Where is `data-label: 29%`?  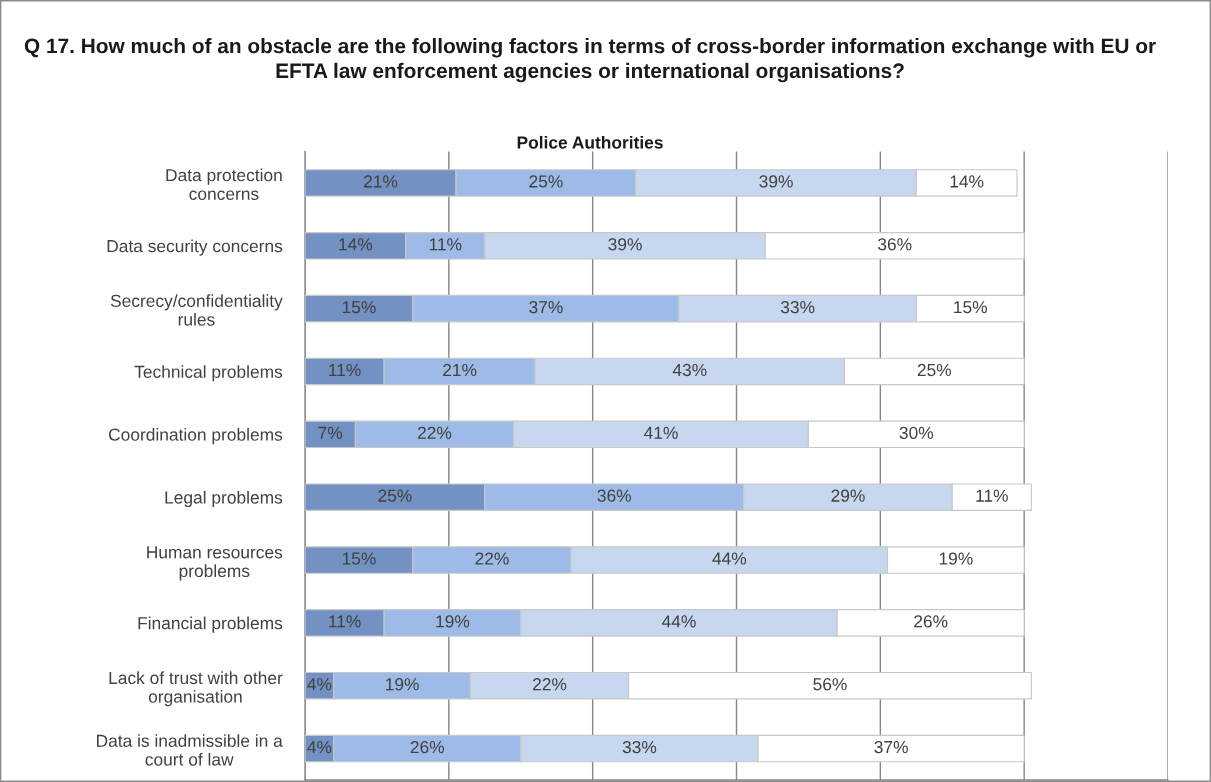
data-label: 29% is located at coordinates (848, 495).